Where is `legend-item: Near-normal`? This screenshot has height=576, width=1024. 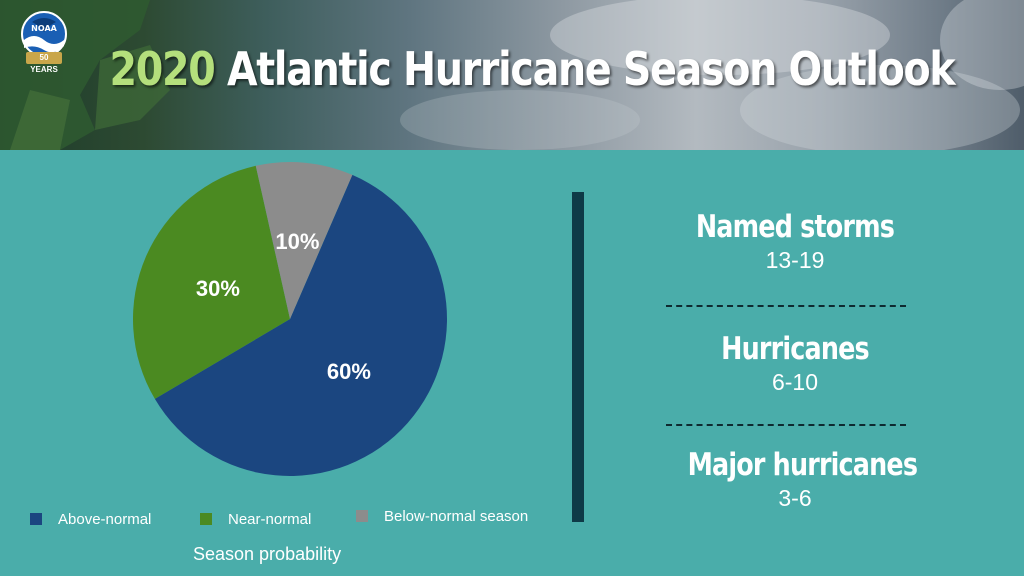
legend-item: Near-normal is located at coordinates (255, 519).